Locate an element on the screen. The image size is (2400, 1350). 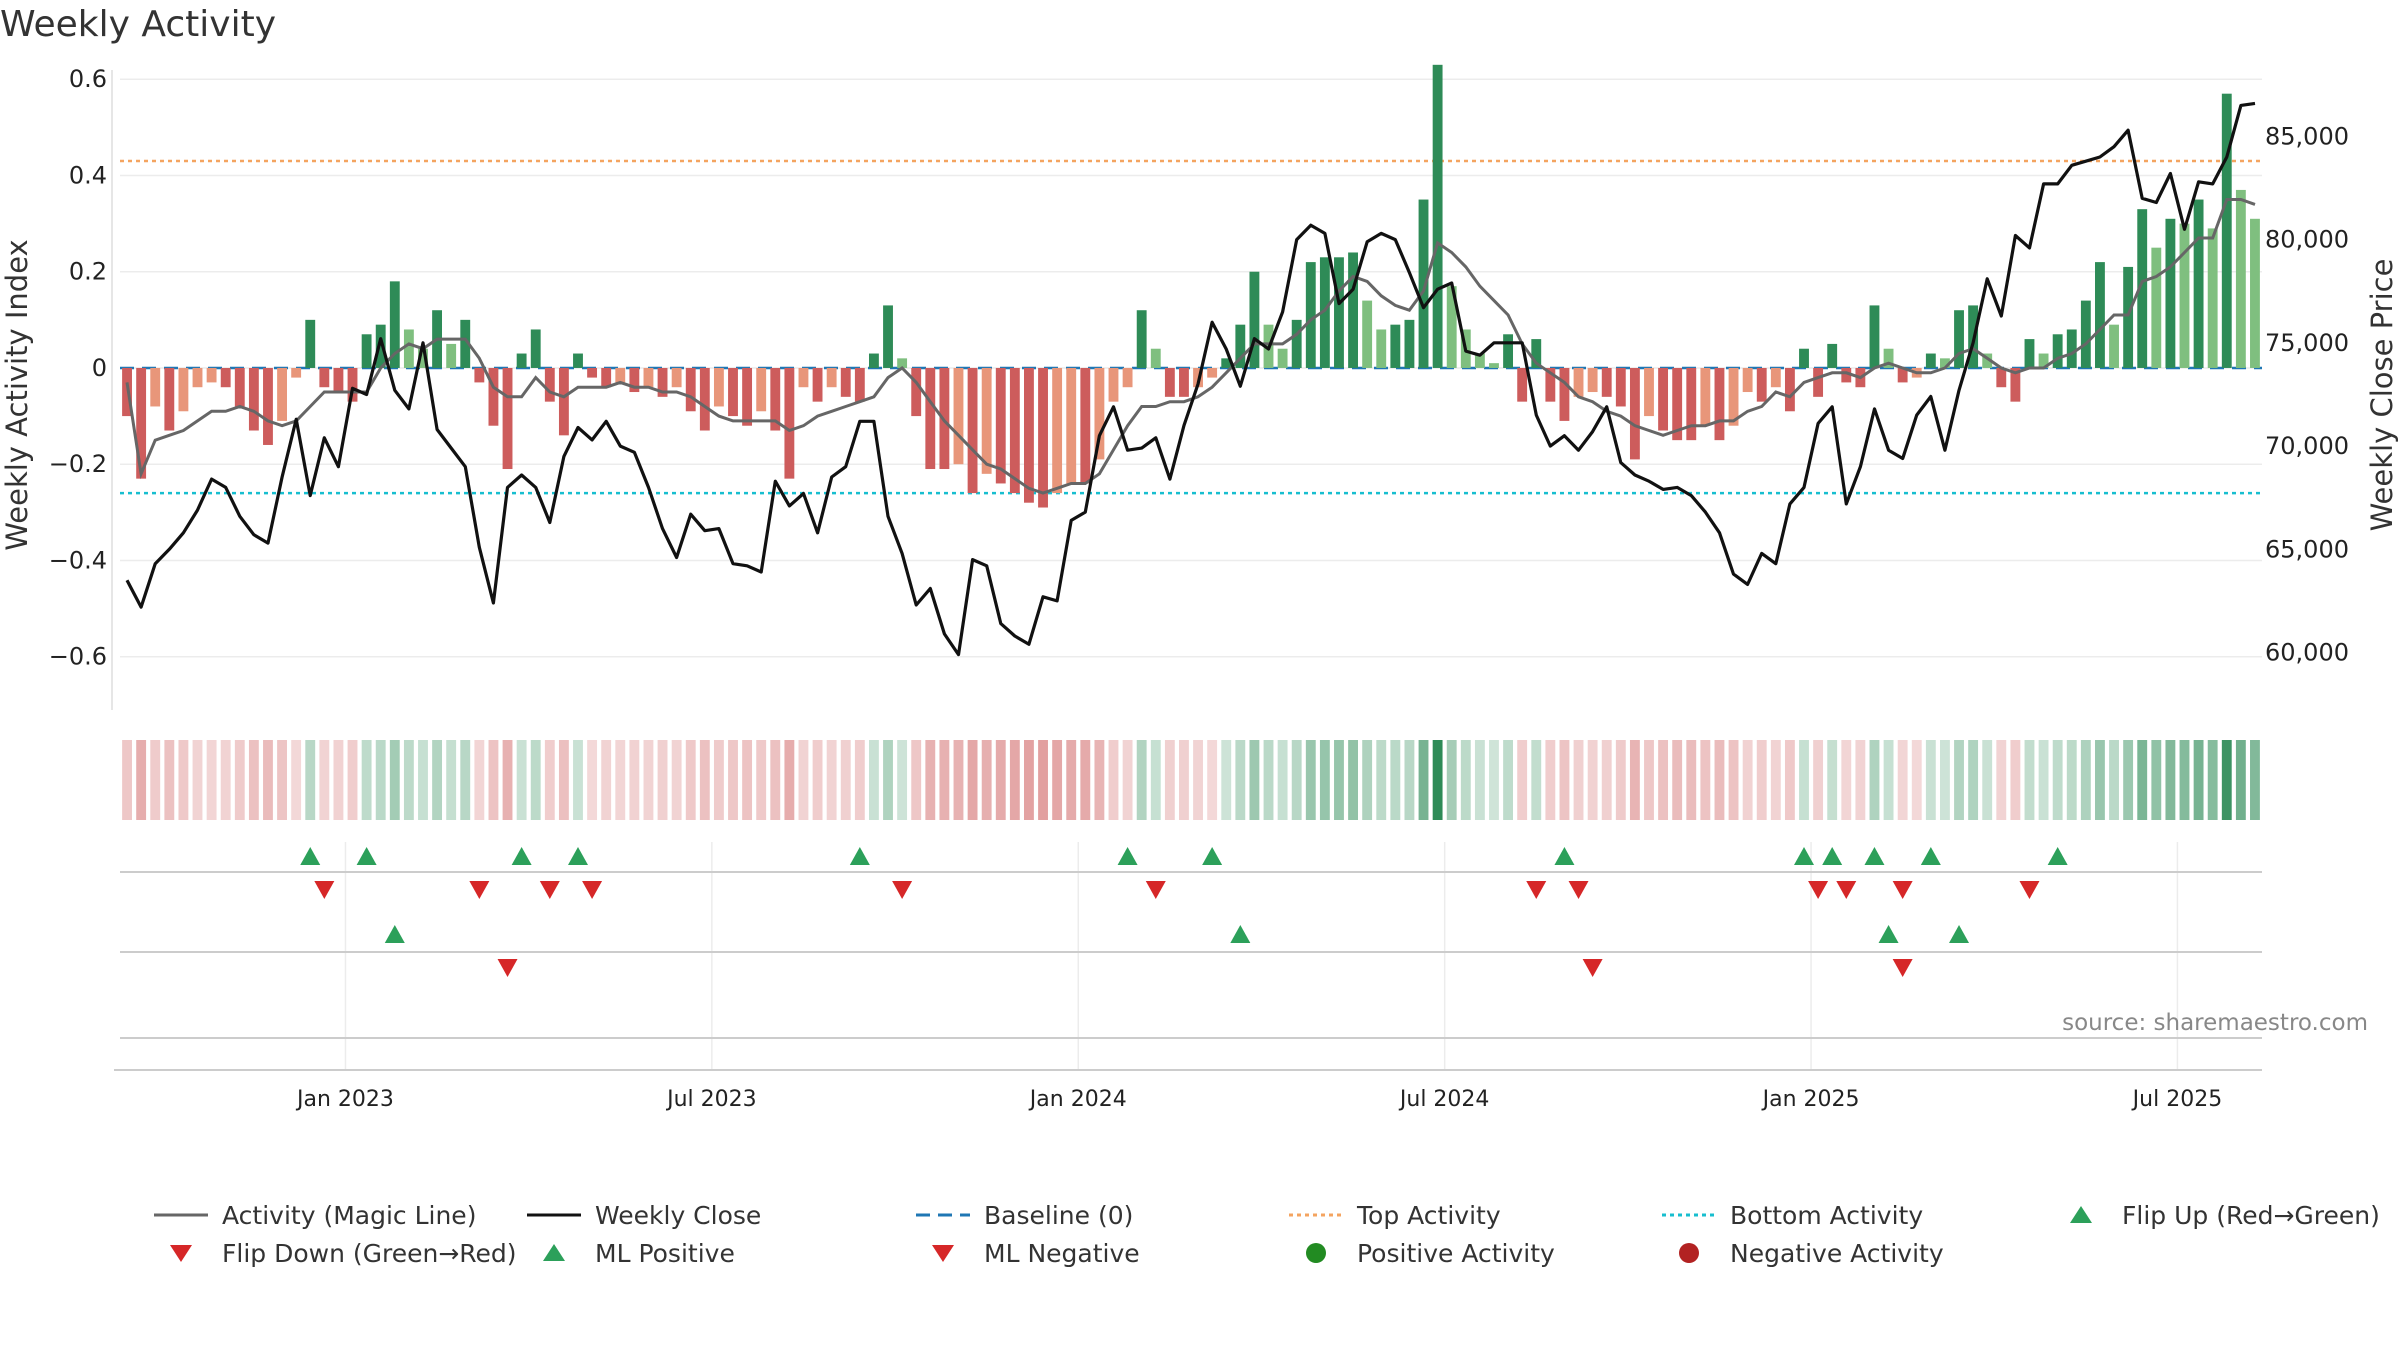
legend-label: ML Positive is located at coordinates (665, 1253).